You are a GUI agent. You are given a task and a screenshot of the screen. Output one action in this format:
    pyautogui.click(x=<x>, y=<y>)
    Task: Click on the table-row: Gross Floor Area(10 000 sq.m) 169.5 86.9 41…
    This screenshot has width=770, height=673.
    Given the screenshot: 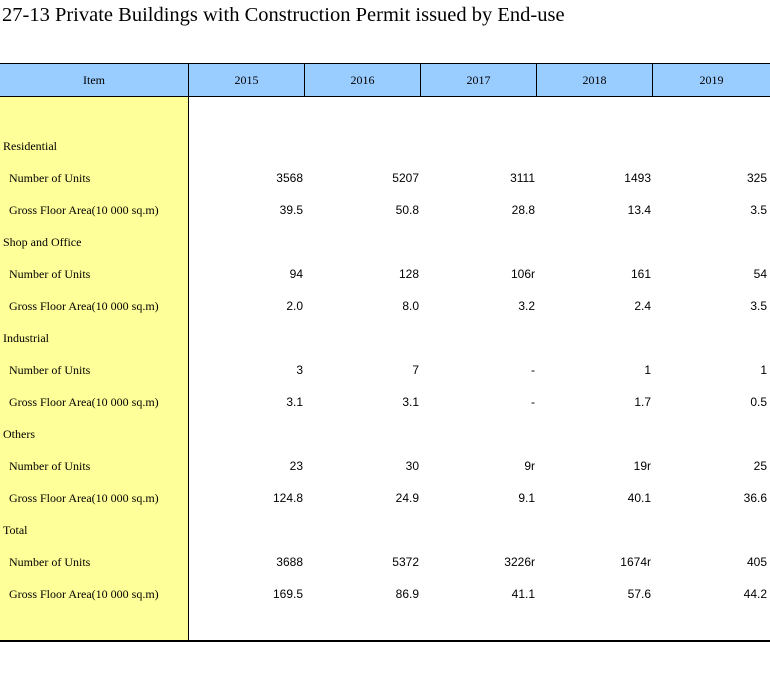 What is the action you would take?
    pyautogui.click(x=385, y=594)
    